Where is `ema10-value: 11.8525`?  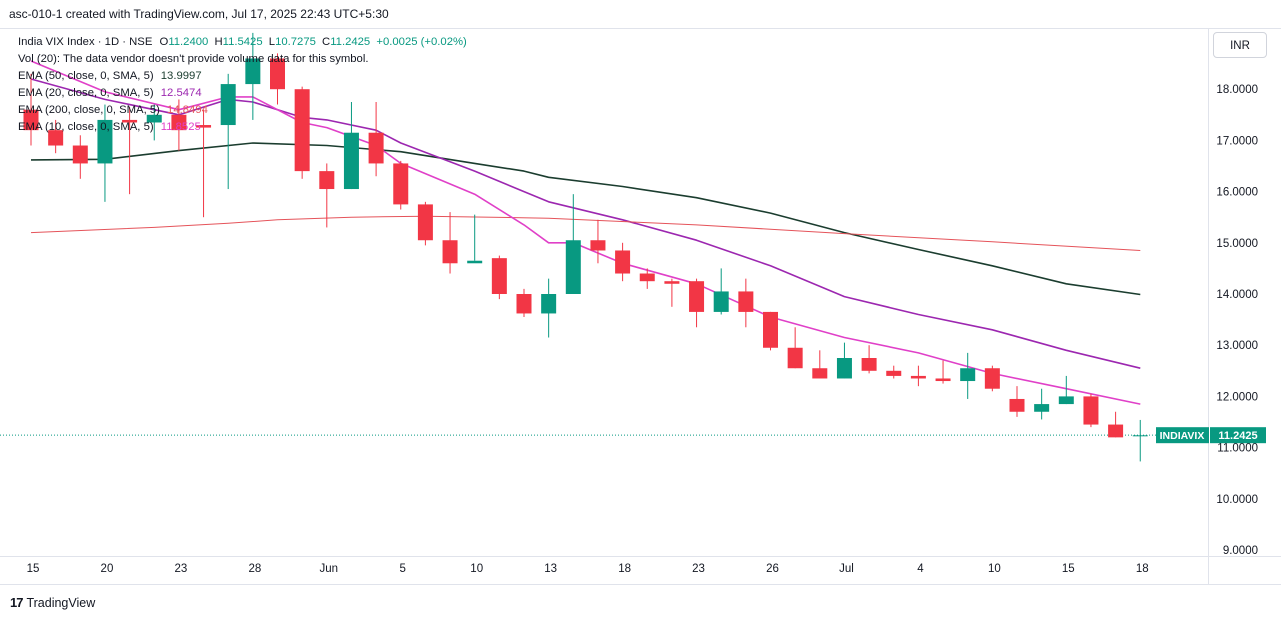
ema10-value: 11.8525 is located at coordinates (180, 127).